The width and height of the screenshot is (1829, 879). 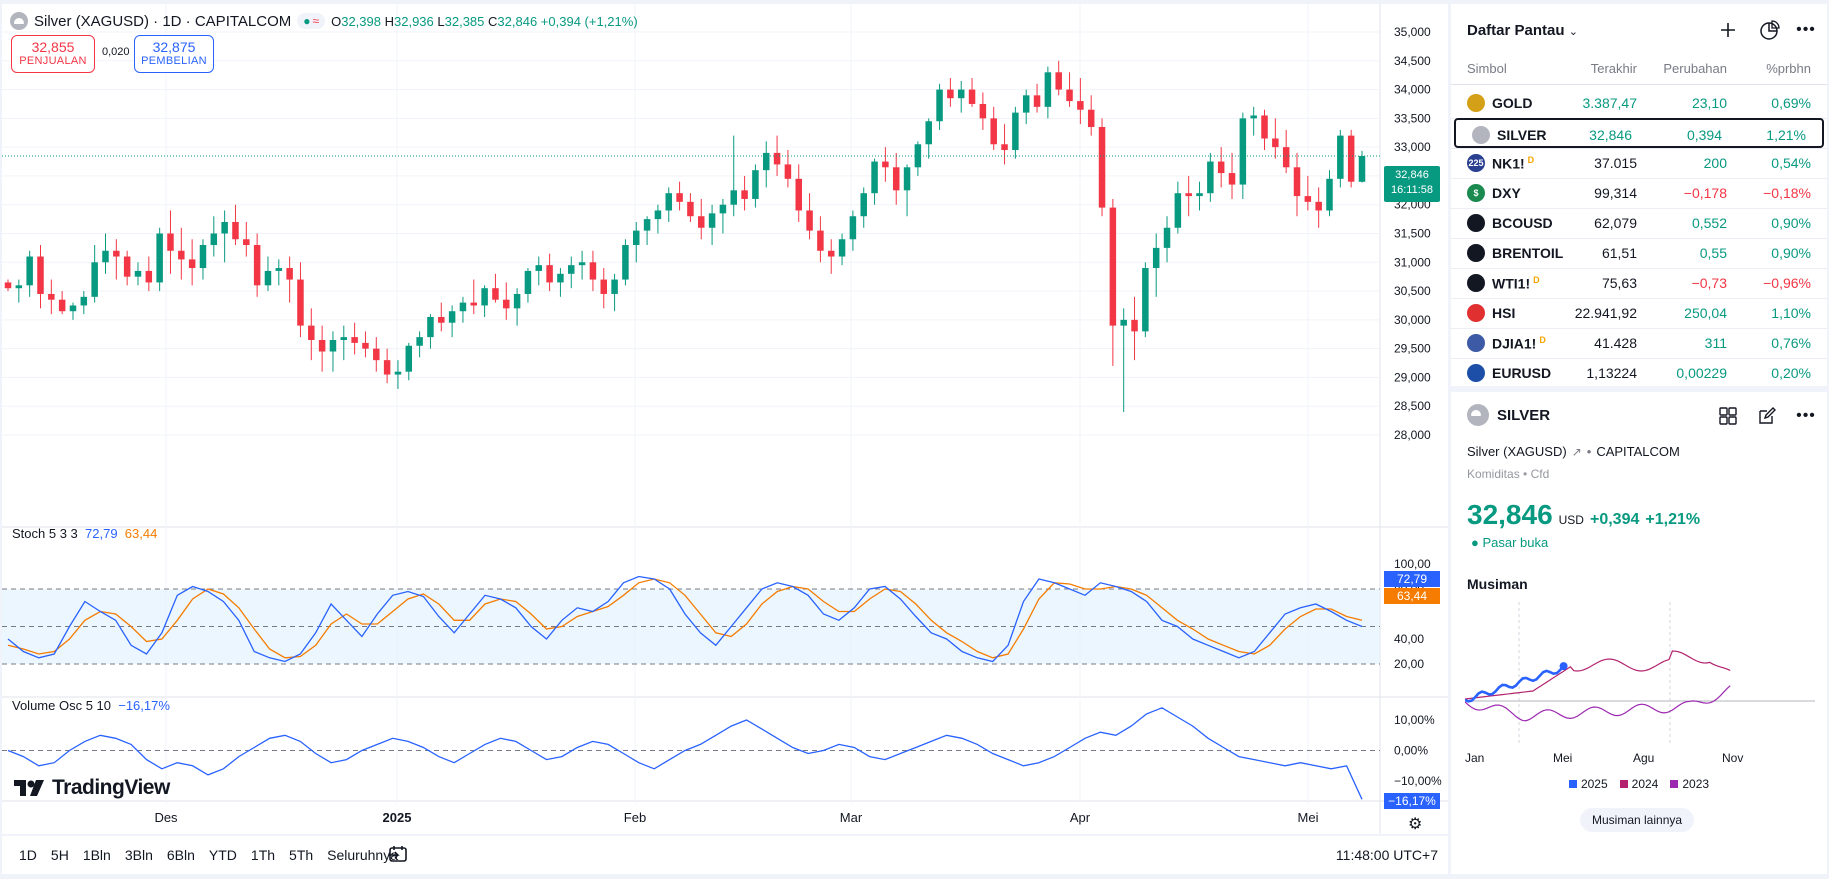 What do you see at coordinates (59, 855) in the screenshot?
I see `timeframe-button: 5H` at bounding box center [59, 855].